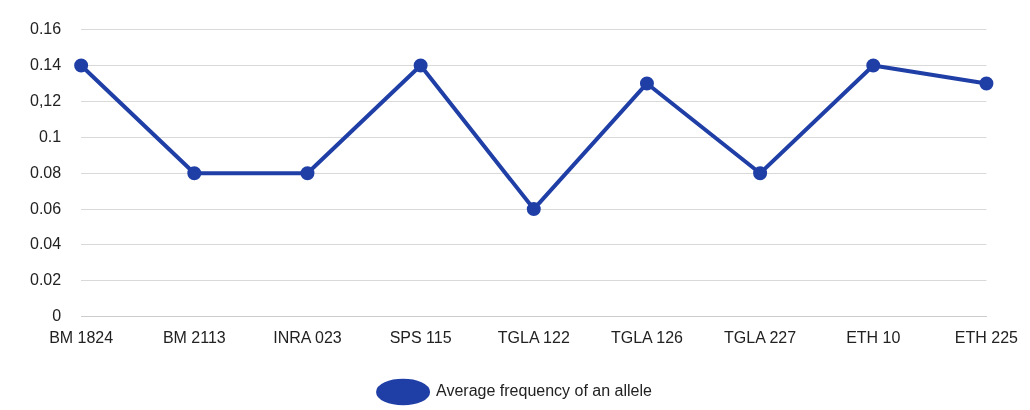 Image resolution: width=1030 pixels, height=410 pixels. I want to click on x-tick-label: ETH 225, so click(986, 337).